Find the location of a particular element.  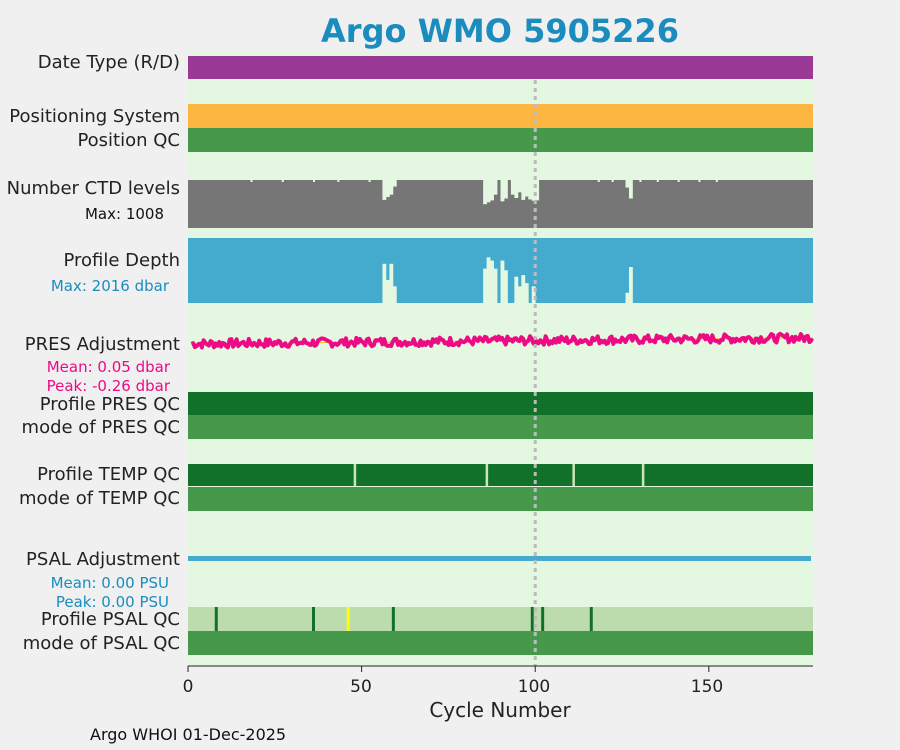

label-psal-peak: Peak: 0.00 PSU is located at coordinates (112, 602).